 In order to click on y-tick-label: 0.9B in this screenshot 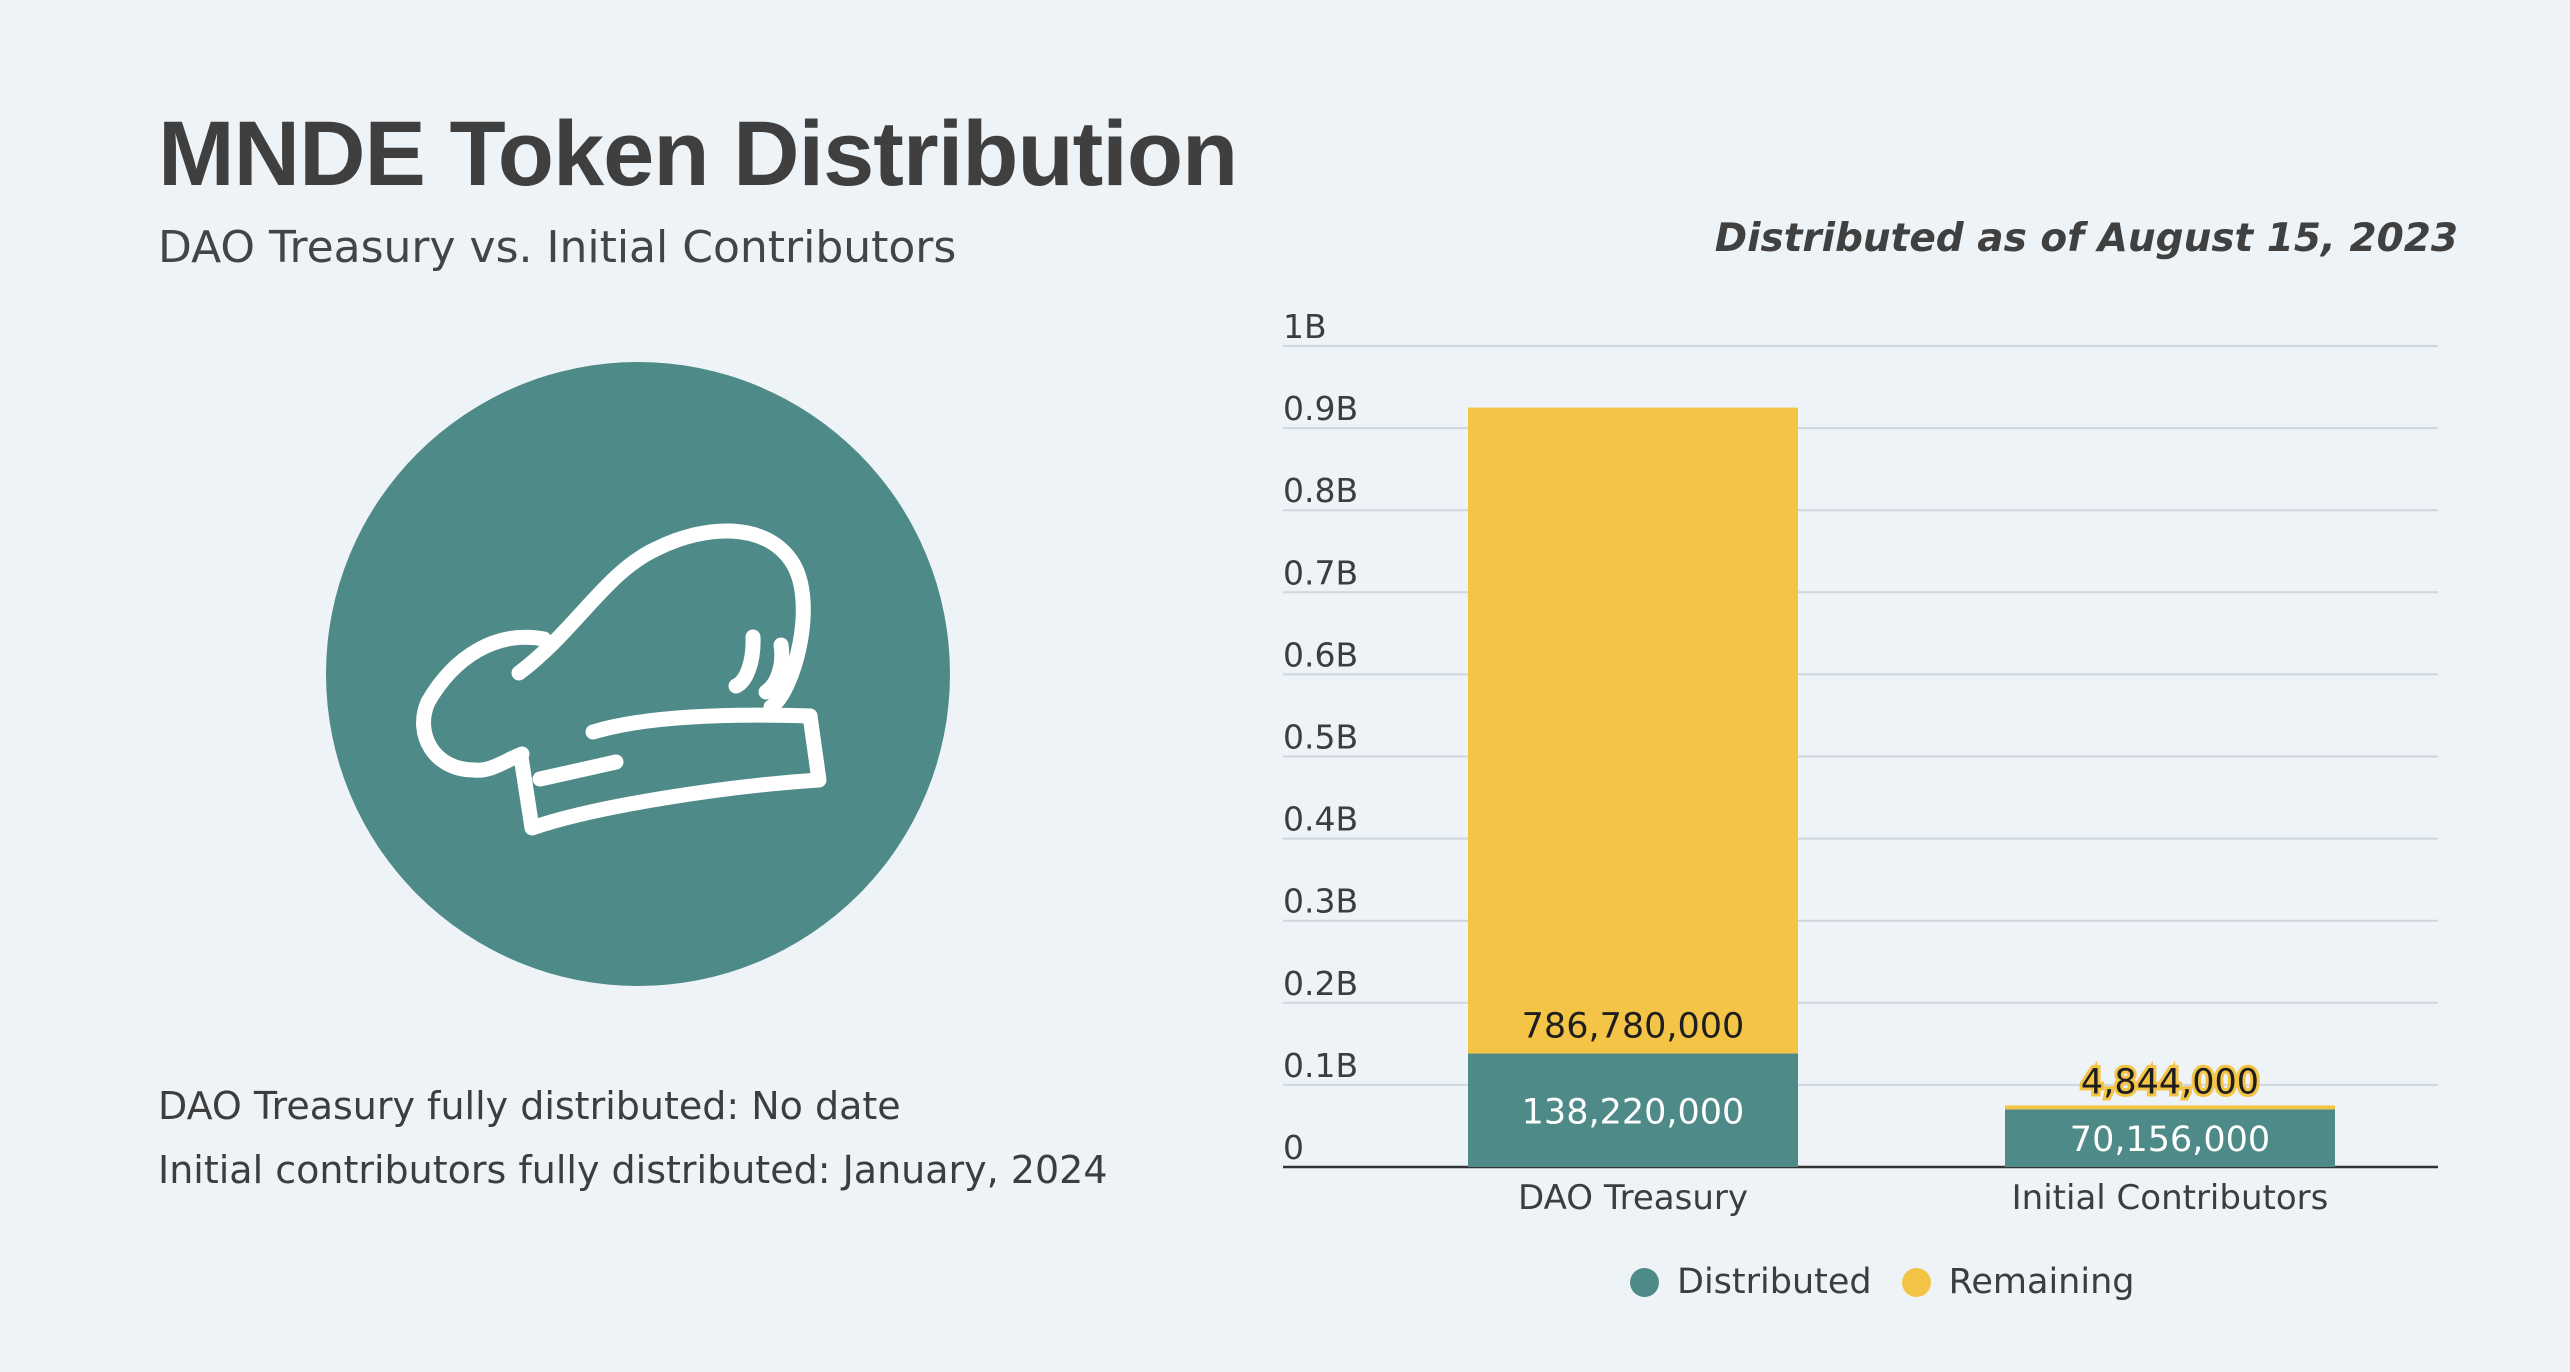, I will do `click(1320, 408)`.